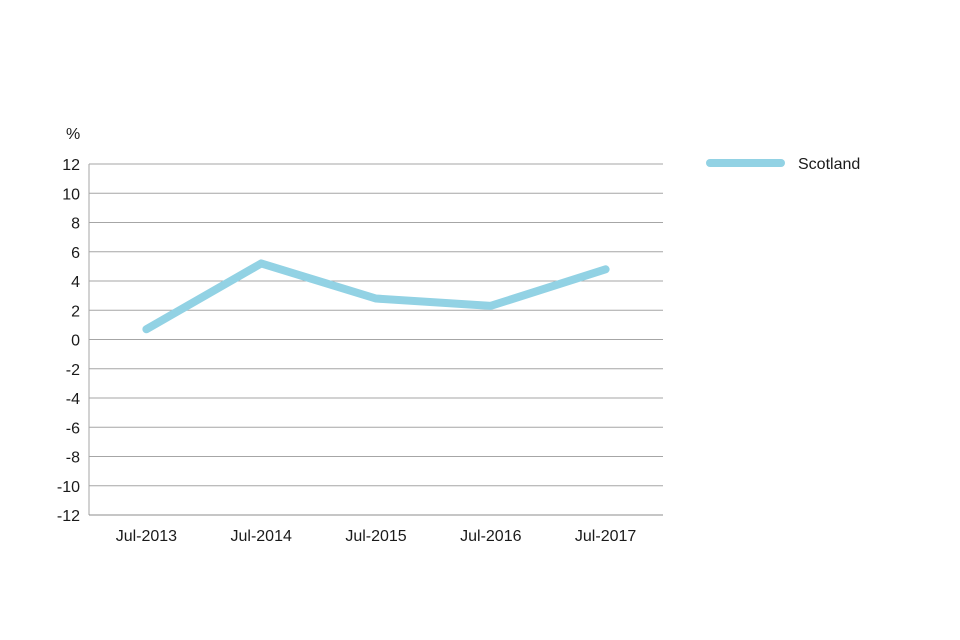 This screenshot has width=960, height=640. What do you see at coordinates (75, 224) in the screenshot?
I see `y-tick-label-2: 8` at bounding box center [75, 224].